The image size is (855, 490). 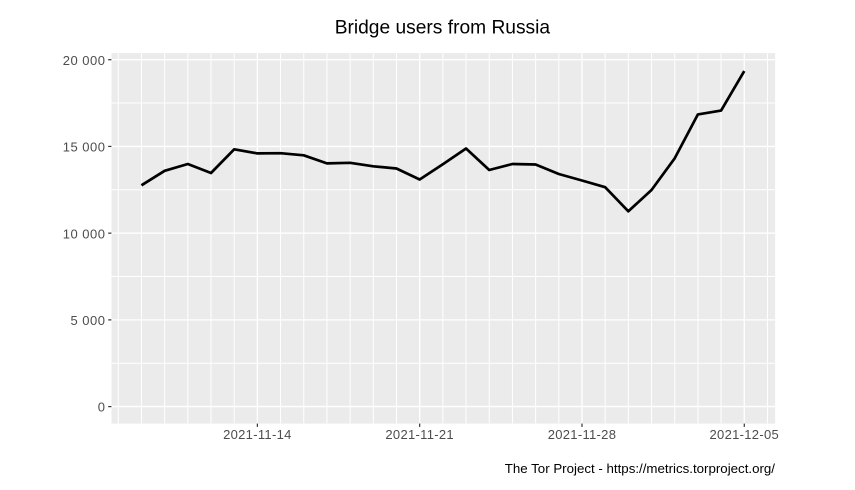 I want to click on svg-text: 2021-11-21, so click(x=419, y=434).